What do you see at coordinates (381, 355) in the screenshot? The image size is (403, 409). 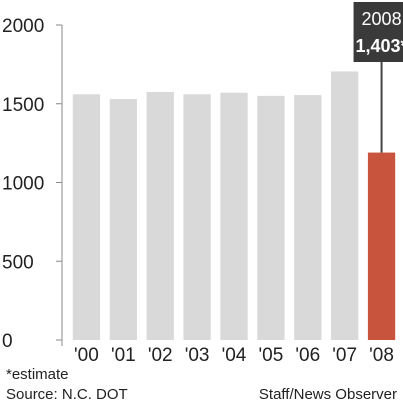 I see `x-tick-label: '08` at bounding box center [381, 355].